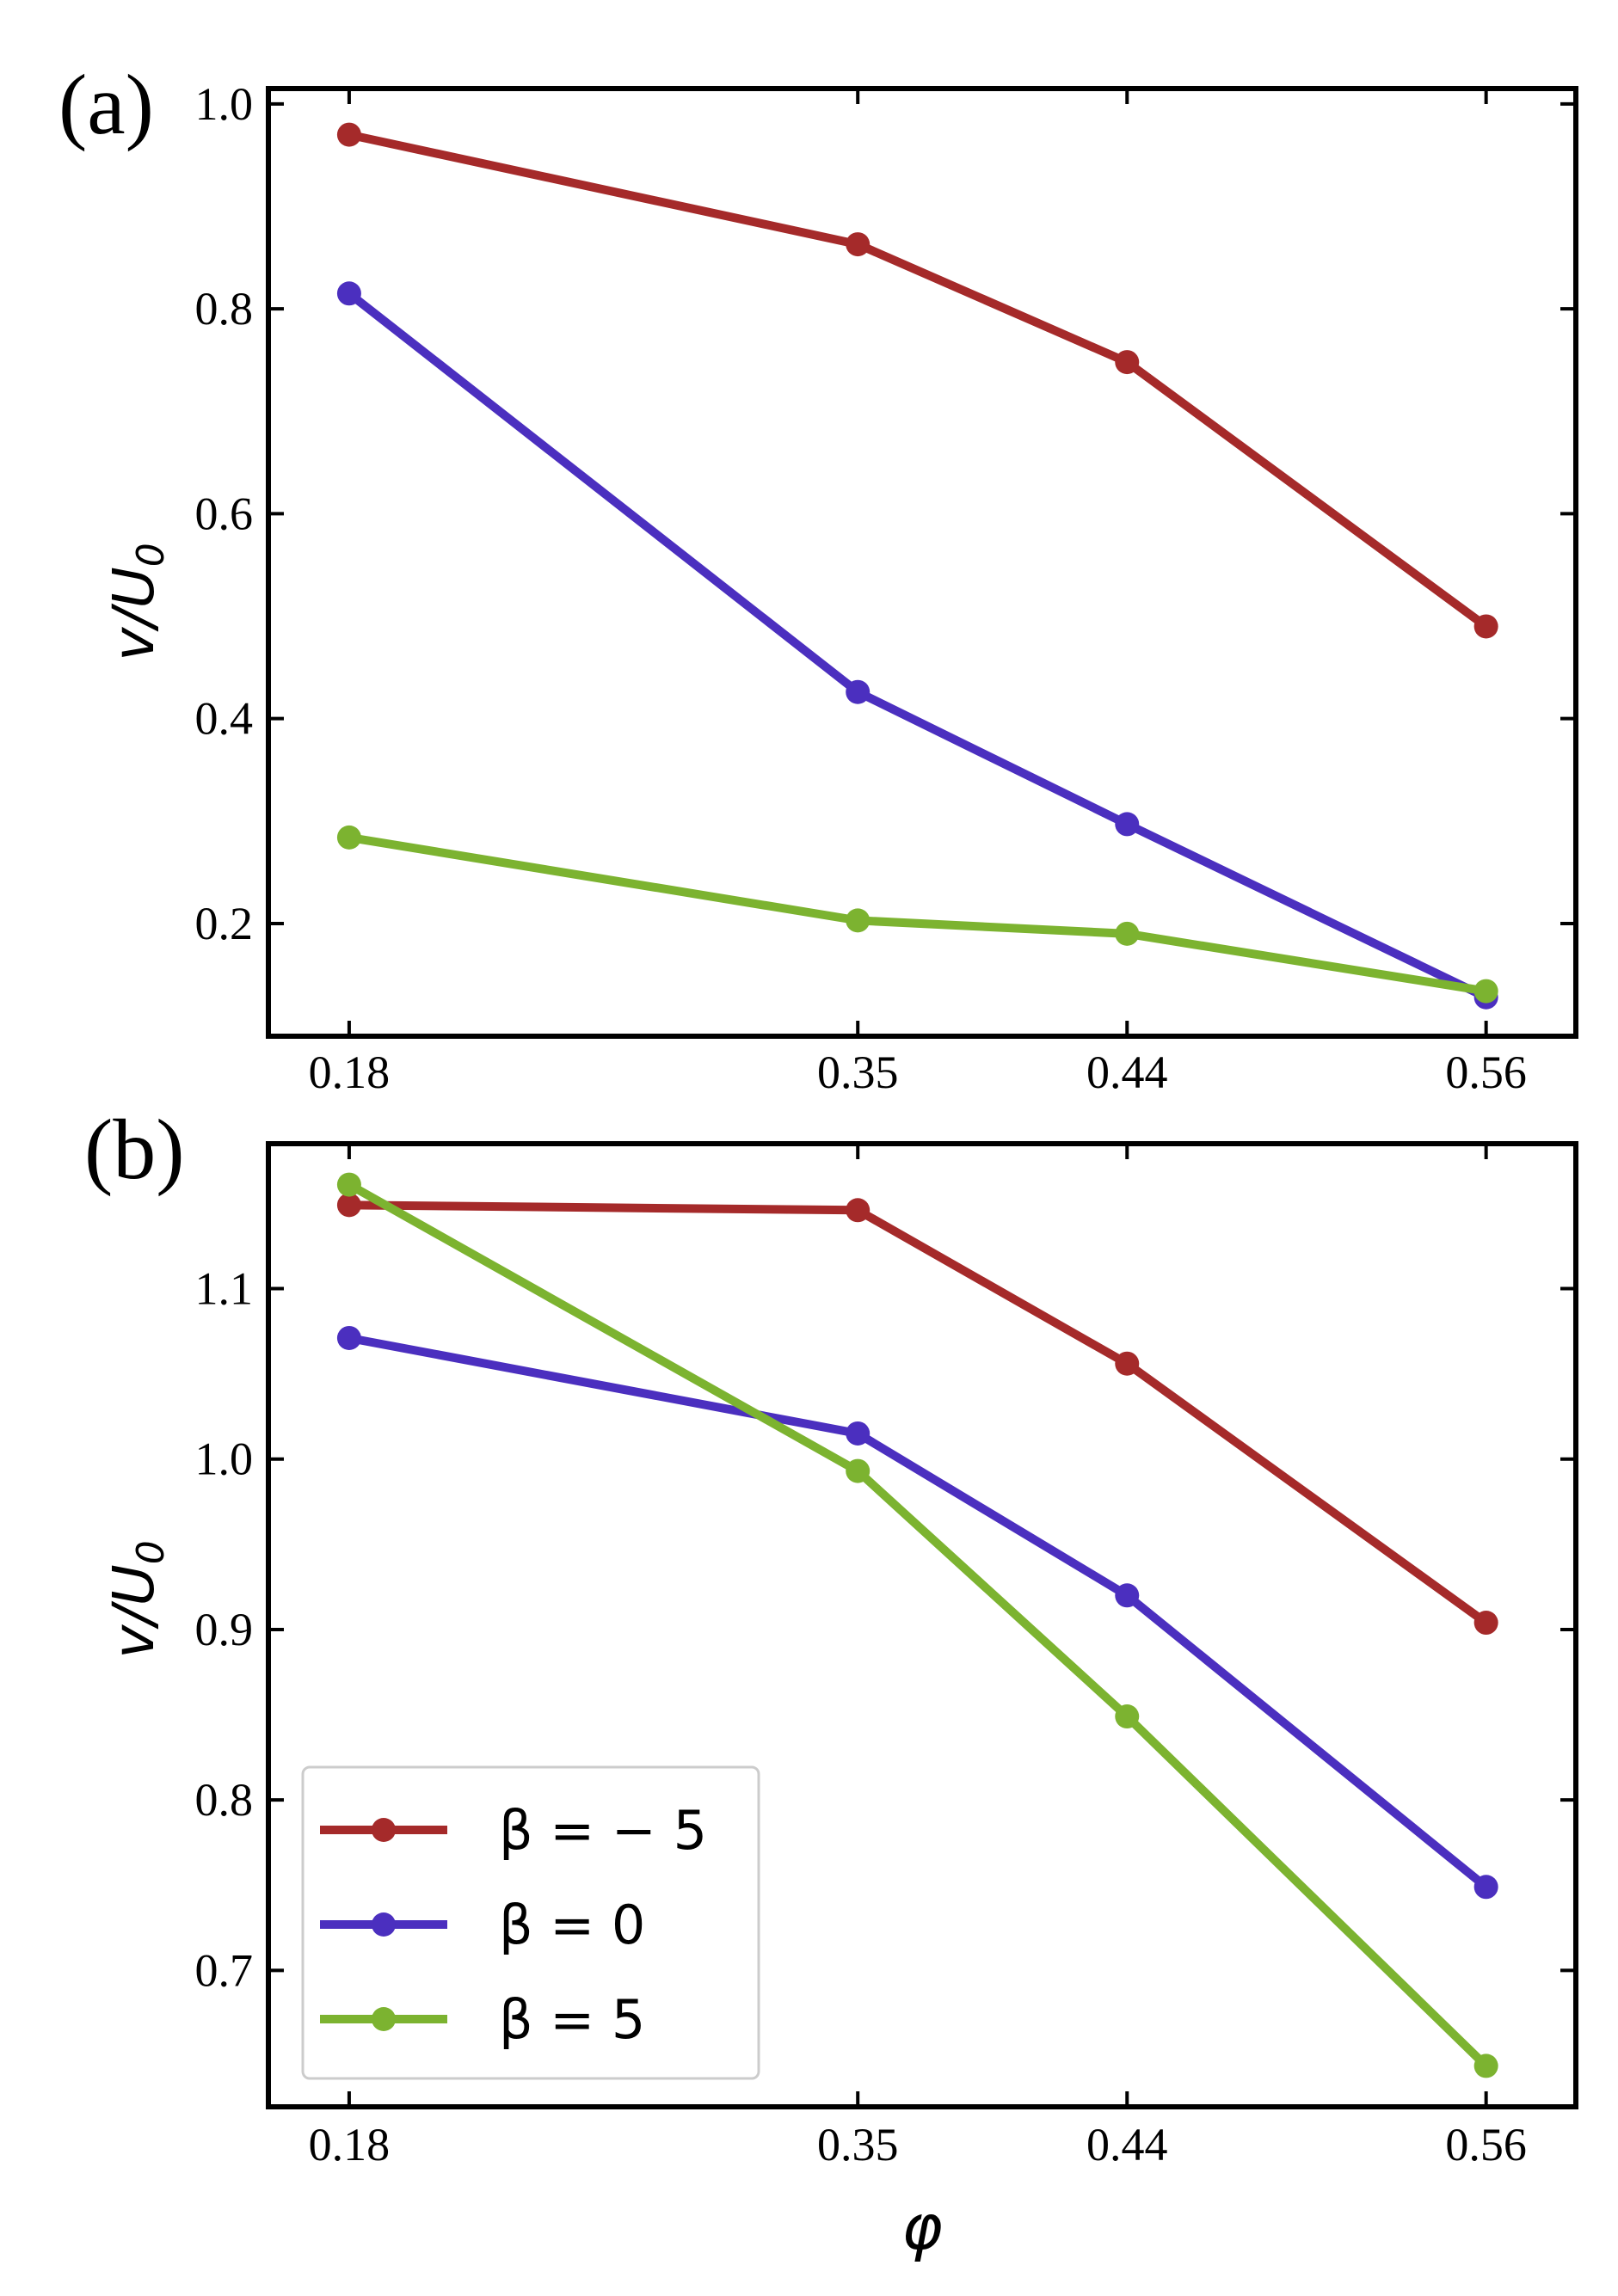 The height and width of the screenshot is (2296, 1618). What do you see at coordinates (572, 2019) in the screenshot?
I see `legend-label-2: β = 5` at bounding box center [572, 2019].